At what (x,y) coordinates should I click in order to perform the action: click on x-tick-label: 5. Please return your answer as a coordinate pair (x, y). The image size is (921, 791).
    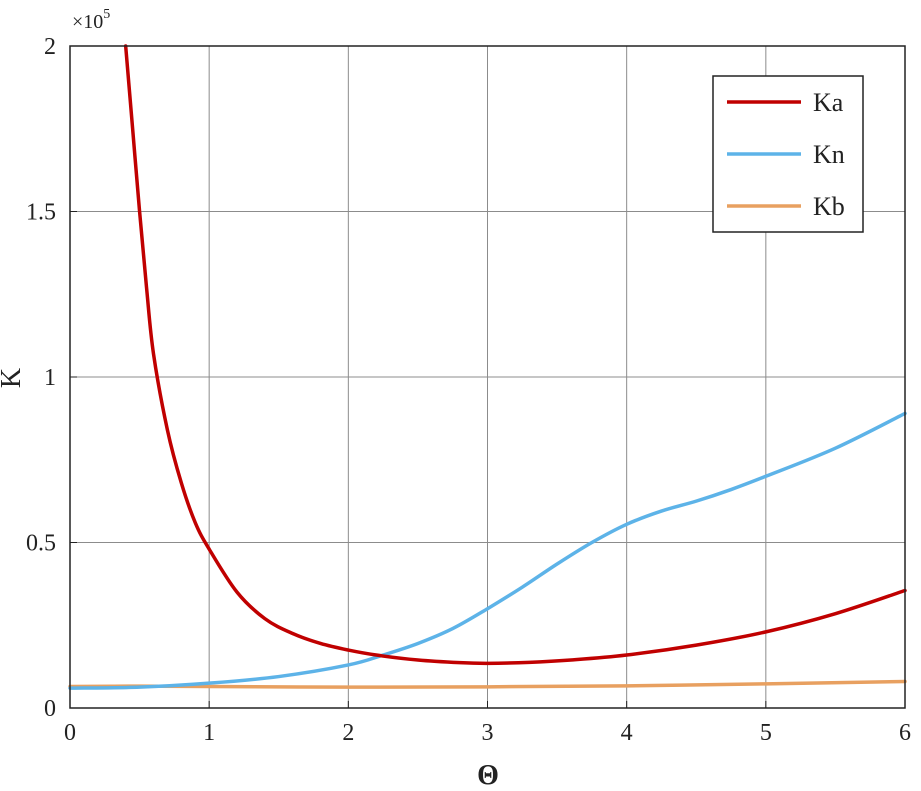
    Looking at the image, I should click on (766, 733).